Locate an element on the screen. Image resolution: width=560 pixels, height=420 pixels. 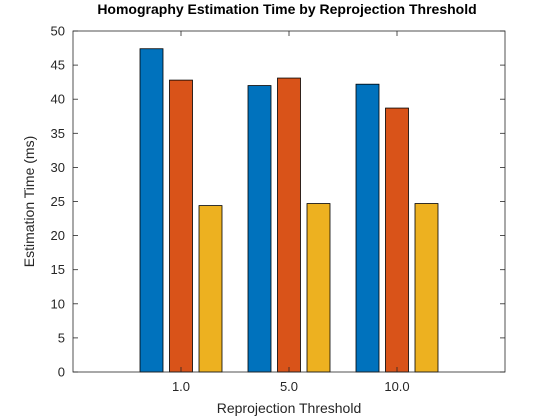
y-axis-label: Estimation Time (ms) is located at coordinates (29, 201).